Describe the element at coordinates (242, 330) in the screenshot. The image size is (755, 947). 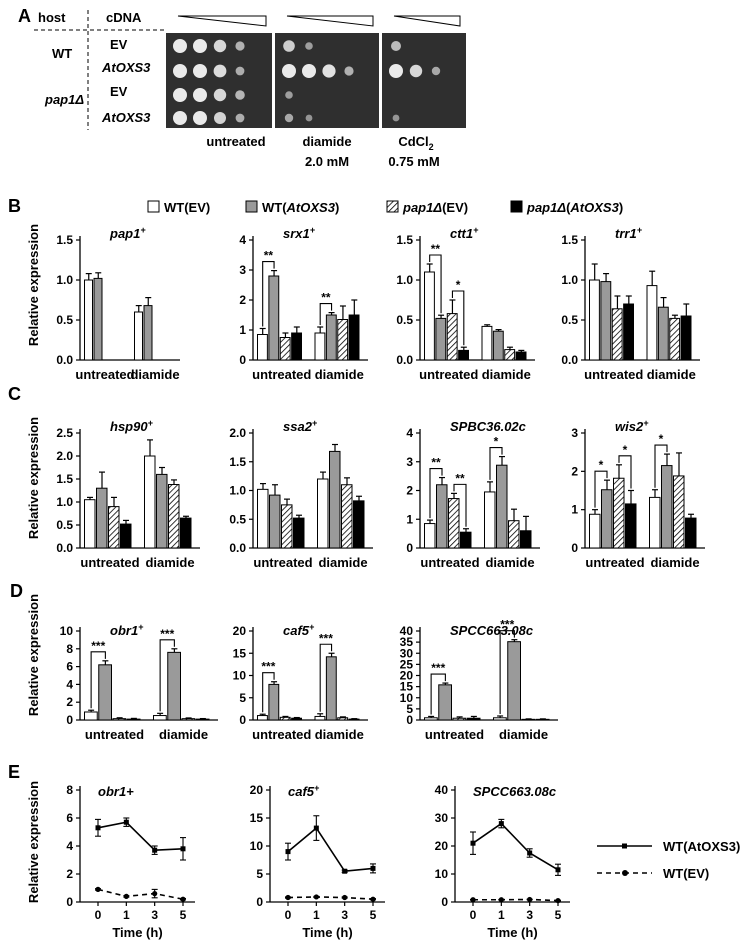
I see `y-tick-label: 1` at that location.